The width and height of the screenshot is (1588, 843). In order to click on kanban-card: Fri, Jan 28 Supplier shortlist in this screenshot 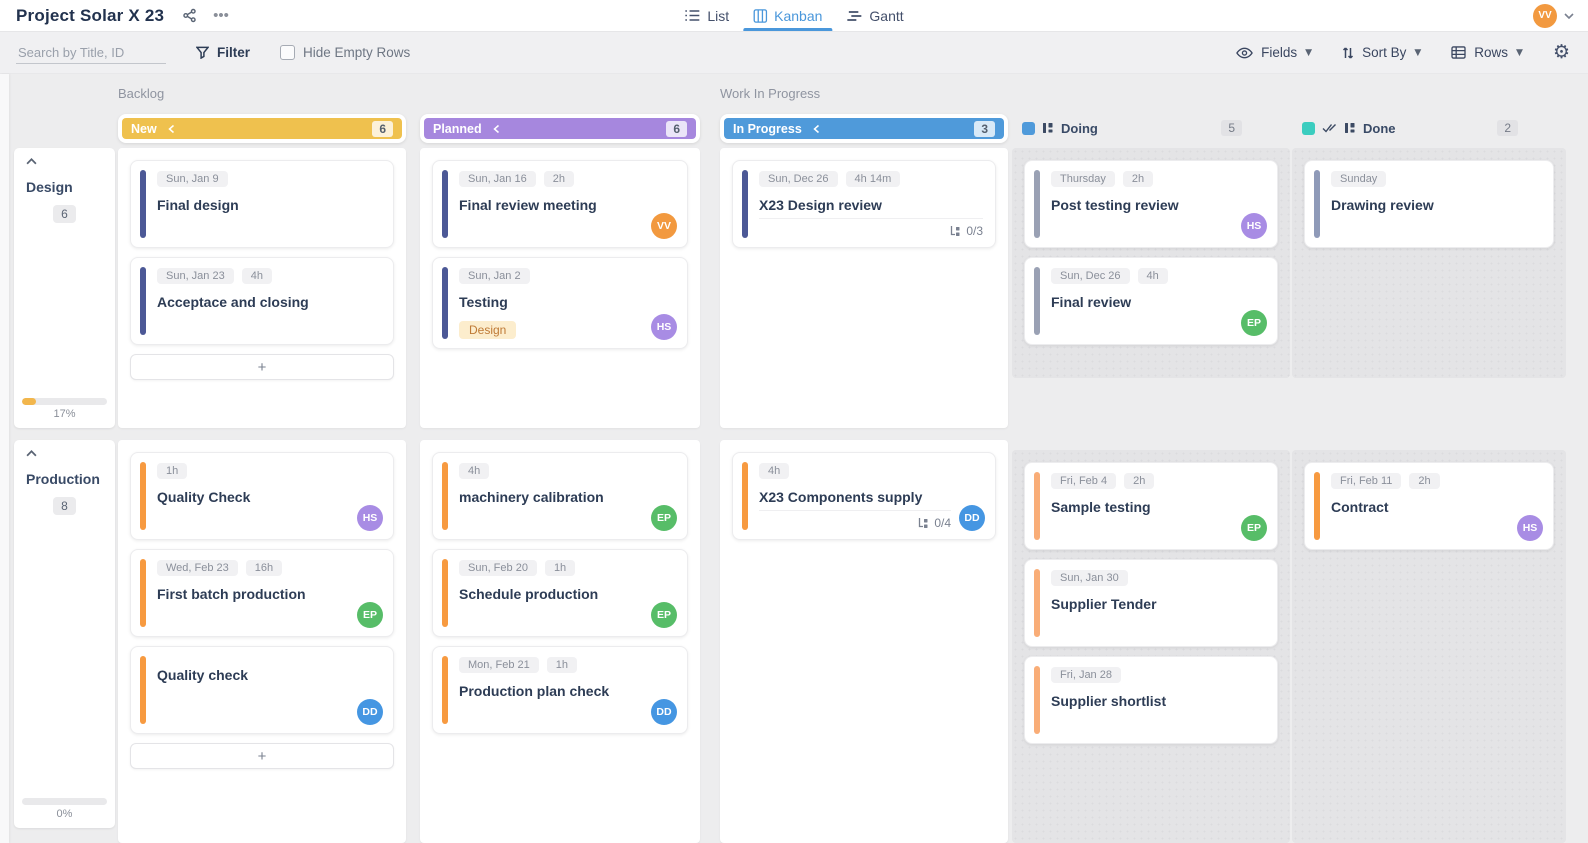, I will do `click(1151, 700)`.